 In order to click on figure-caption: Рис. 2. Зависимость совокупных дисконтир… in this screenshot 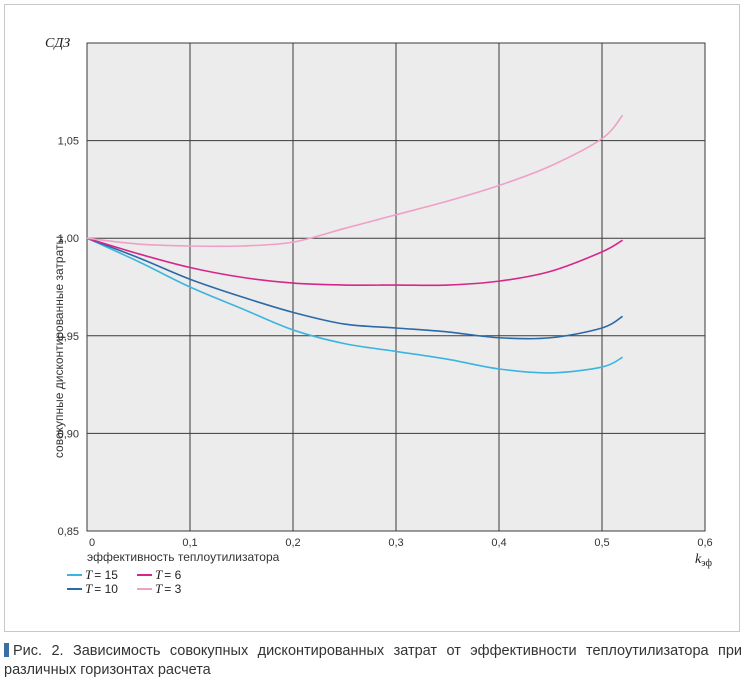, I will do `click(373, 661)`.